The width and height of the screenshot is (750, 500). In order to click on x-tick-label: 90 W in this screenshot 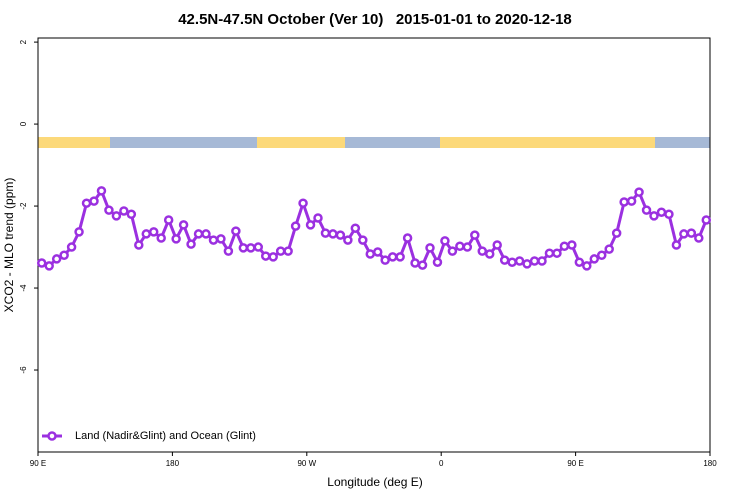, I will do `click(306, 463)`.